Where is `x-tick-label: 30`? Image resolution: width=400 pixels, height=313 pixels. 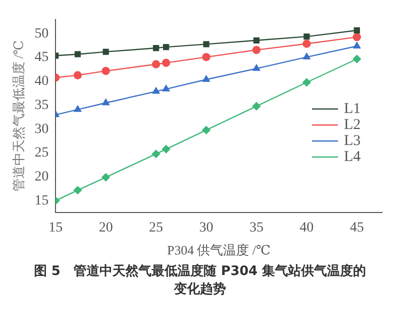
x-tick-label: 30 is located at coordinates (206, 228).